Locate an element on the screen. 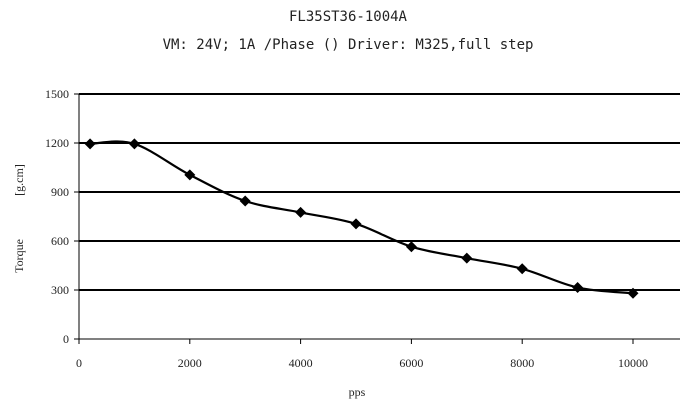 This screenshot has height=402, width=680. y-tick-label-600: 600 is located at coordinates (60, 241).